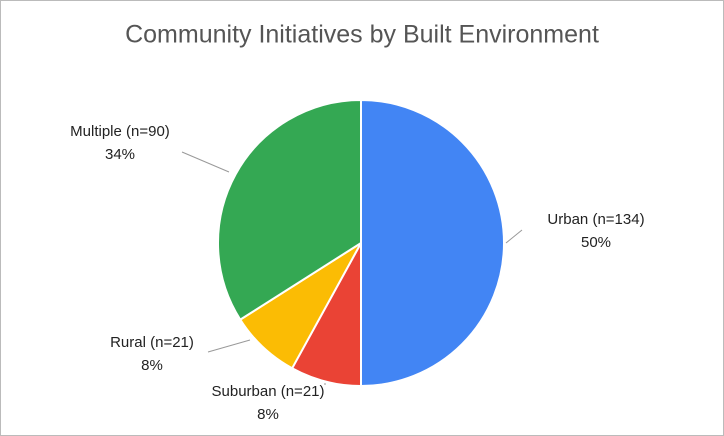 The width and height of the screenshot is (724, 436). I want to click on slice-value-label: 50%, so click(596, 242).